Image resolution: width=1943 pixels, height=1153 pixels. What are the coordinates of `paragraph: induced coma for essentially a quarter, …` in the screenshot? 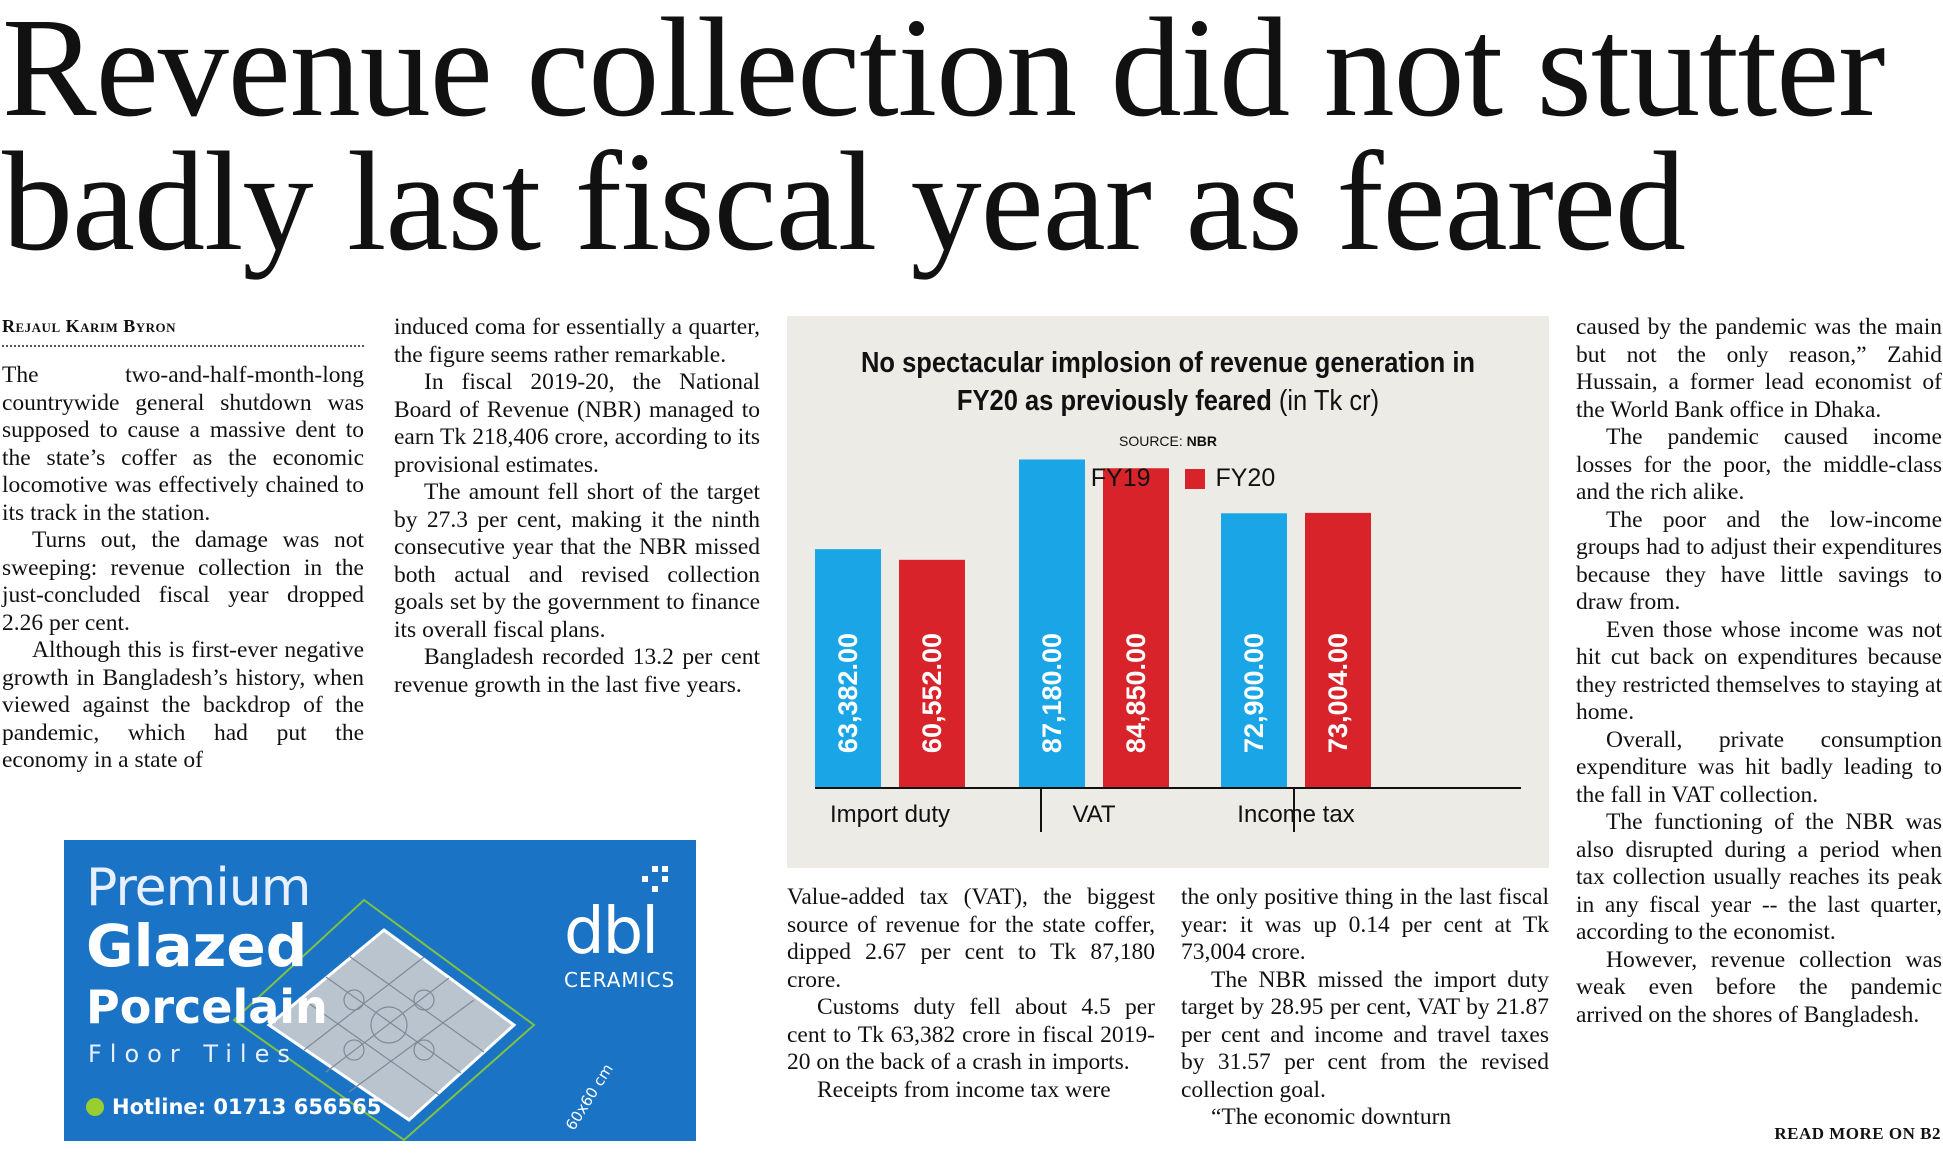 It's located at (577, 341).